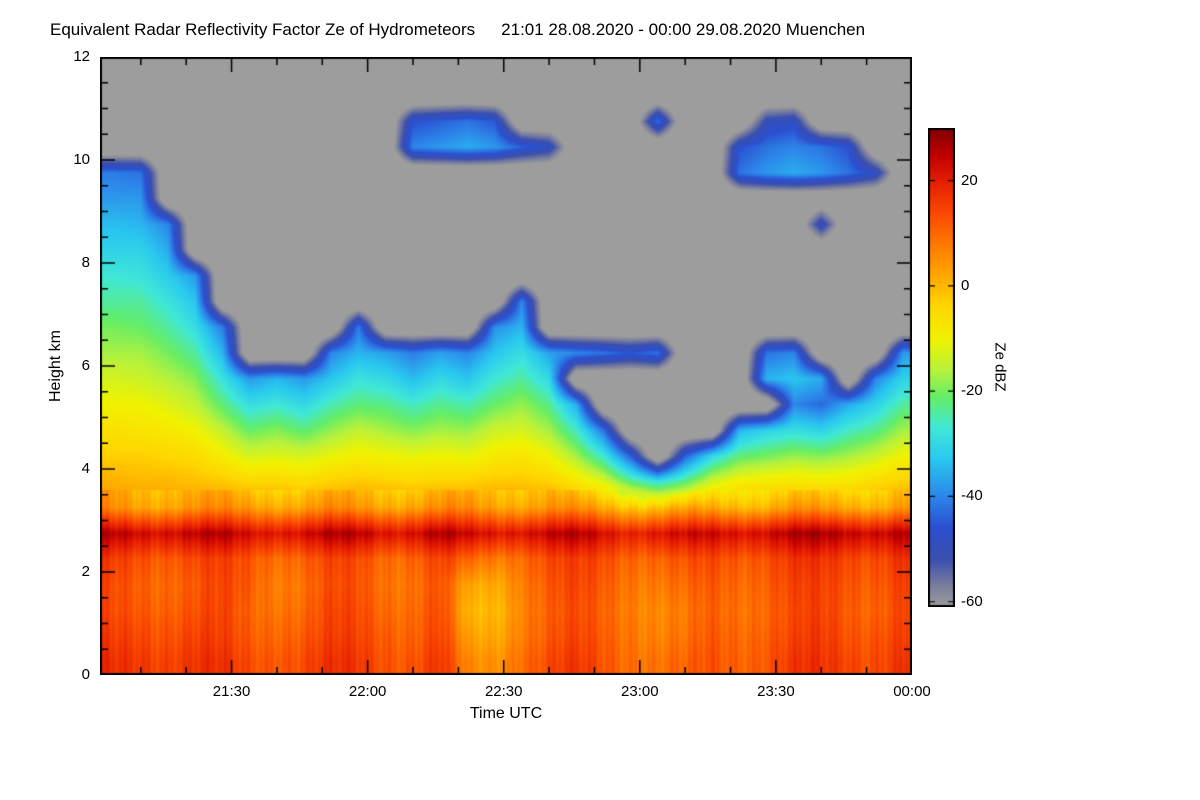 The image size is (1200, 800). Describe the element at coordinates (941, 367) in the screenshot. I see `colorbar-canvas` at that location.